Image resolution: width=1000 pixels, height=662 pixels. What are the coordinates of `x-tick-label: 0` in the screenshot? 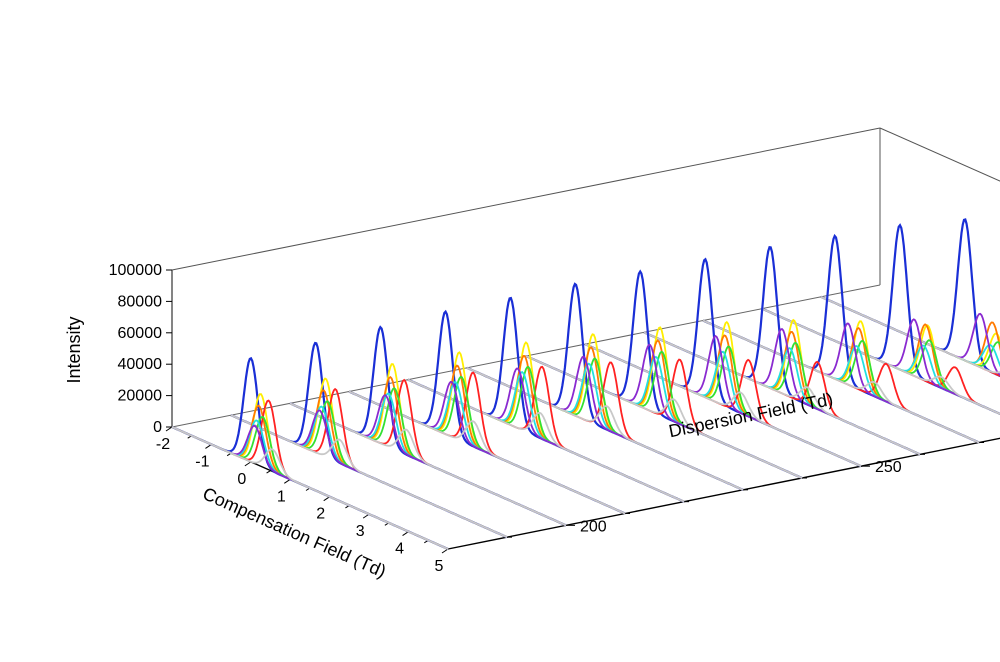 It's located at (241, 479).